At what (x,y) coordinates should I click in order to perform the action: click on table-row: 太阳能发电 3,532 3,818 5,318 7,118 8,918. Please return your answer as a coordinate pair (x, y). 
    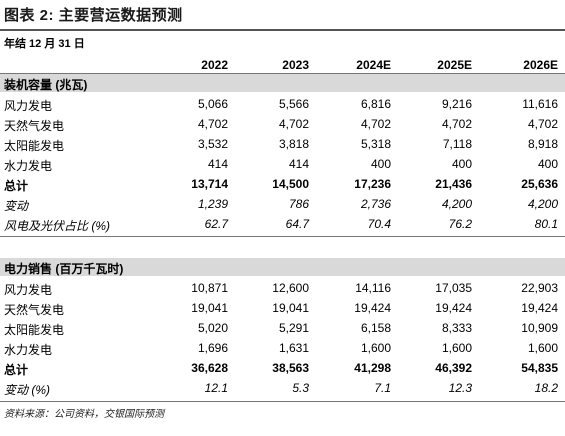
    Looking at the image, I should click on (282, 144).